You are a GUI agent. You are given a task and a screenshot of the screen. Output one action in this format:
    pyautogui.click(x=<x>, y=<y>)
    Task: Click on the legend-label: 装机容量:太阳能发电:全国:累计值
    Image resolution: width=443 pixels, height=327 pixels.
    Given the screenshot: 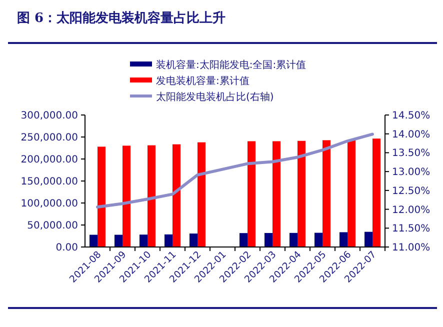 What is the action you would take?
    pyautogui.click(x=231, y=65)
    